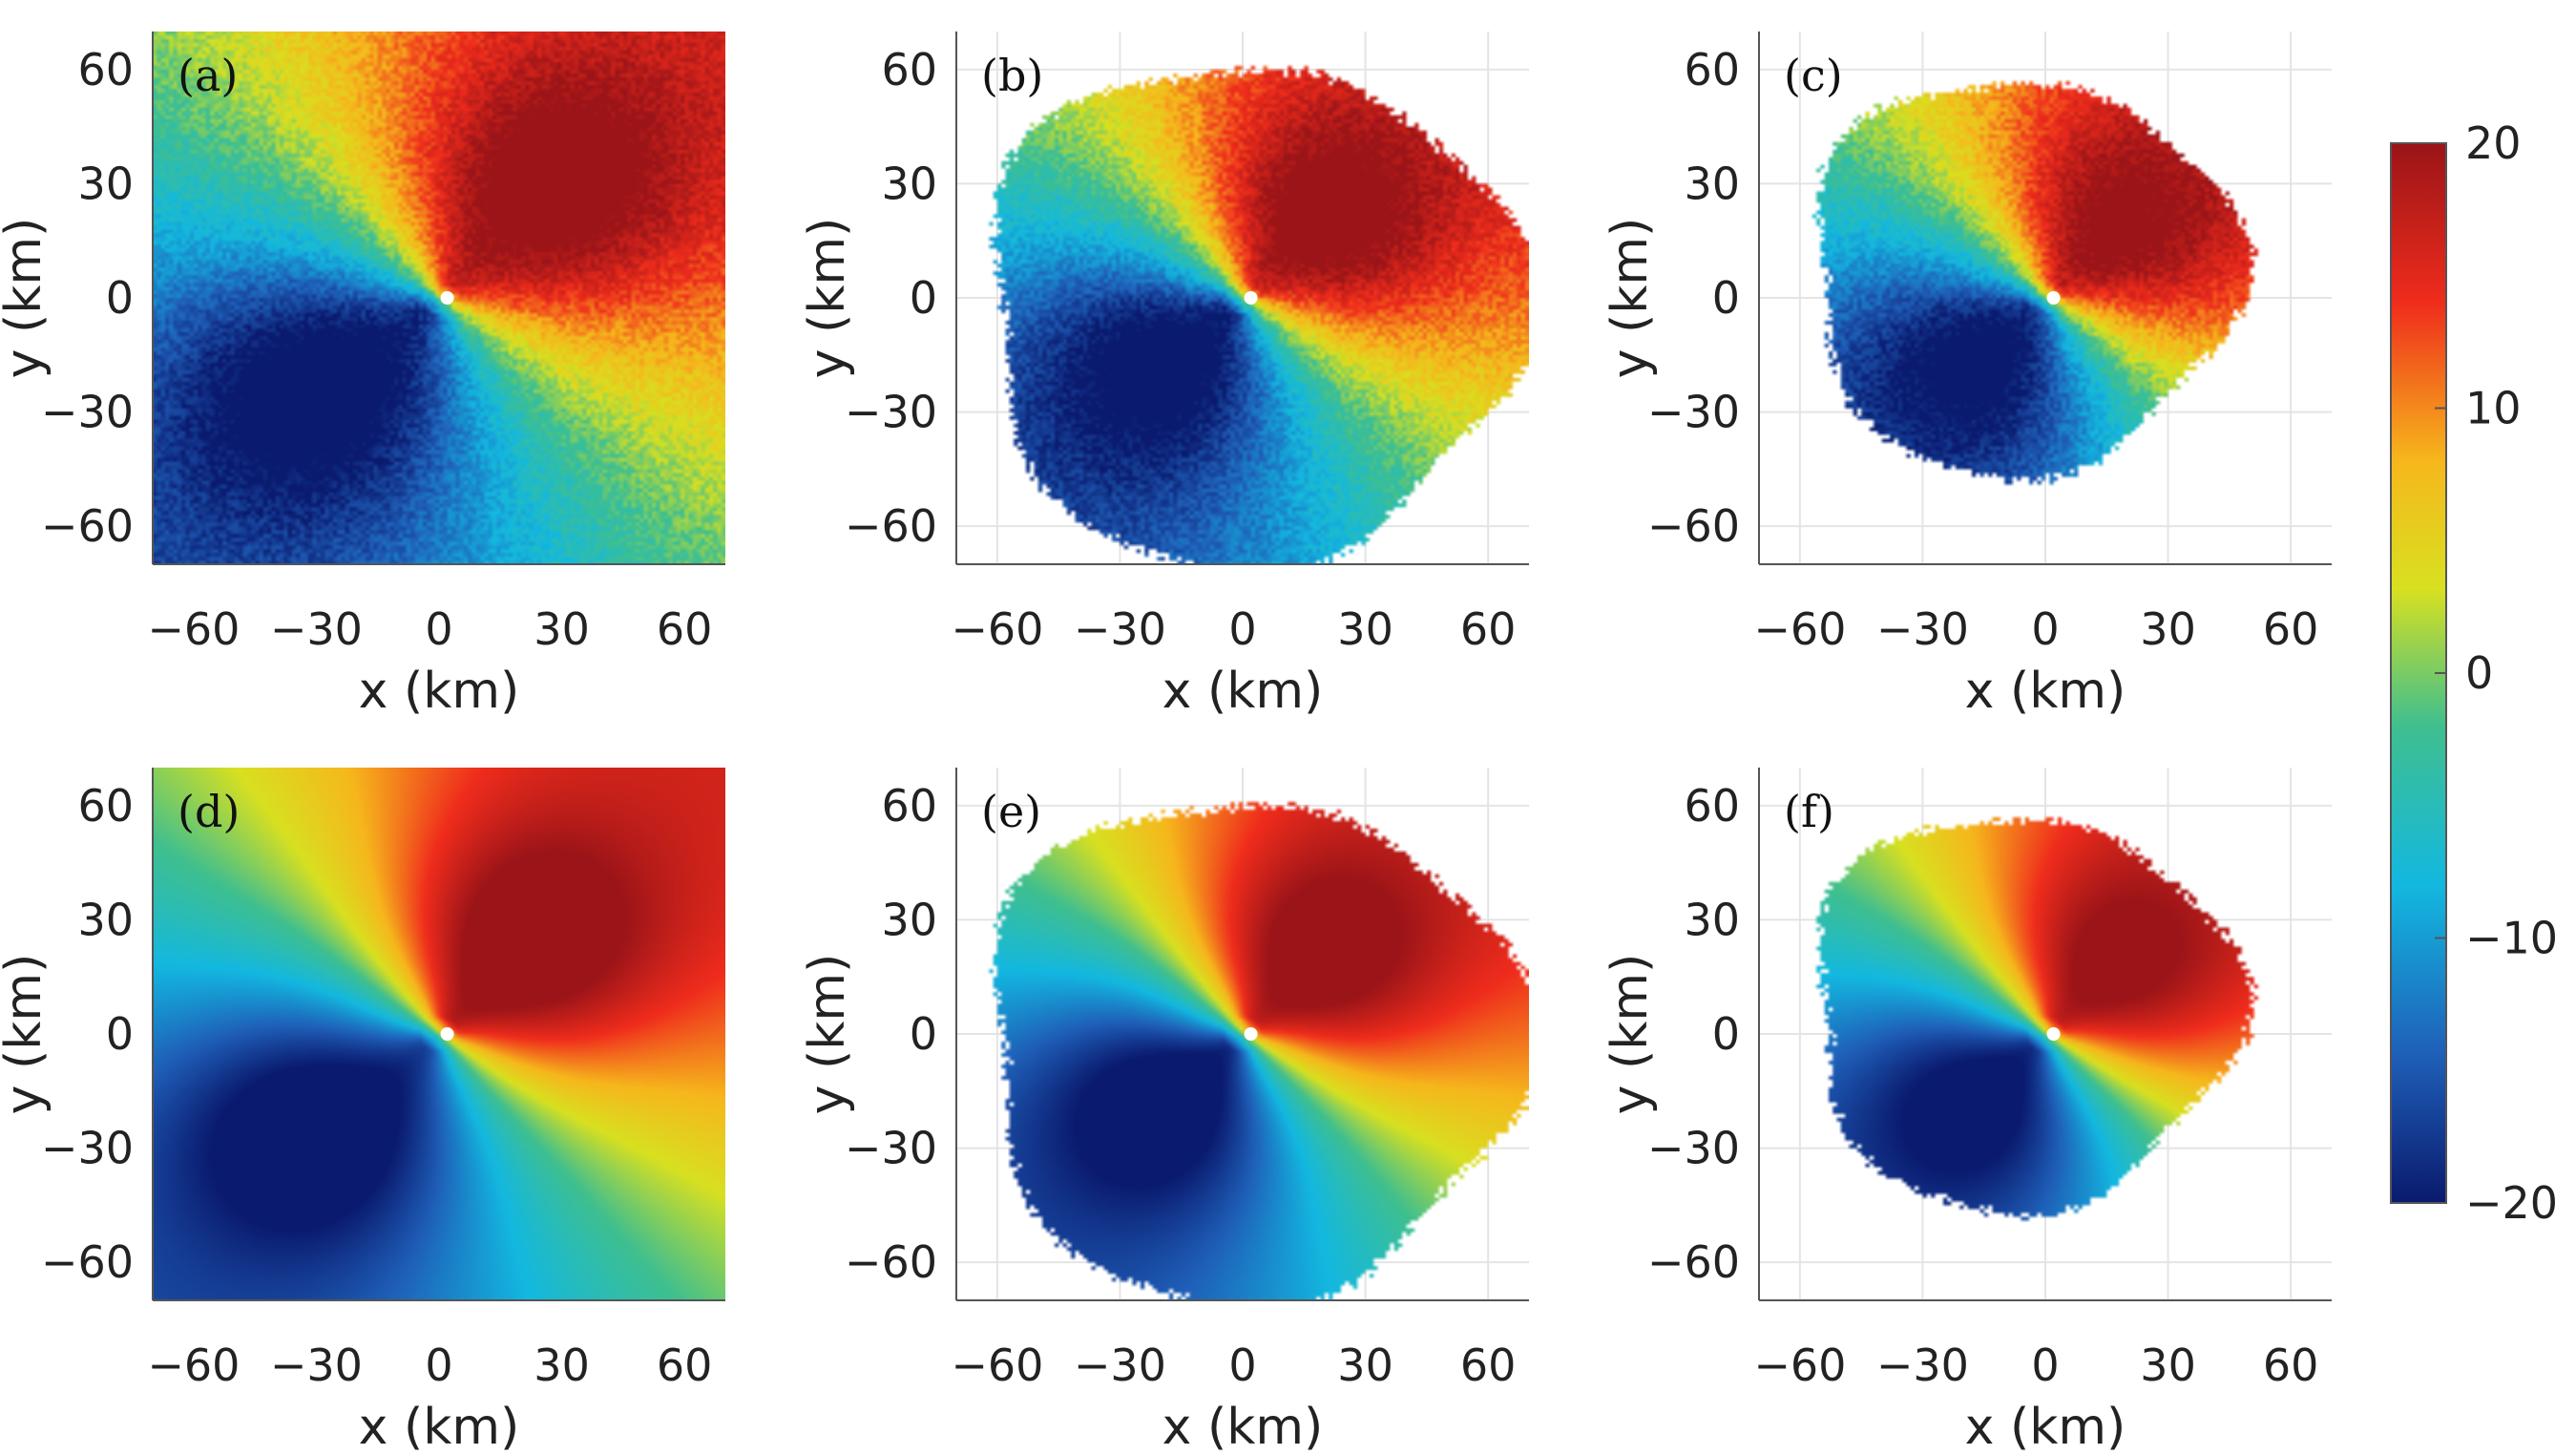 This screenshot has width=2576, height=1455. What do you see at coordinates (208, 76) in the screenshot?
I see `panel-label: (a)` at bounding box center [208, 76].